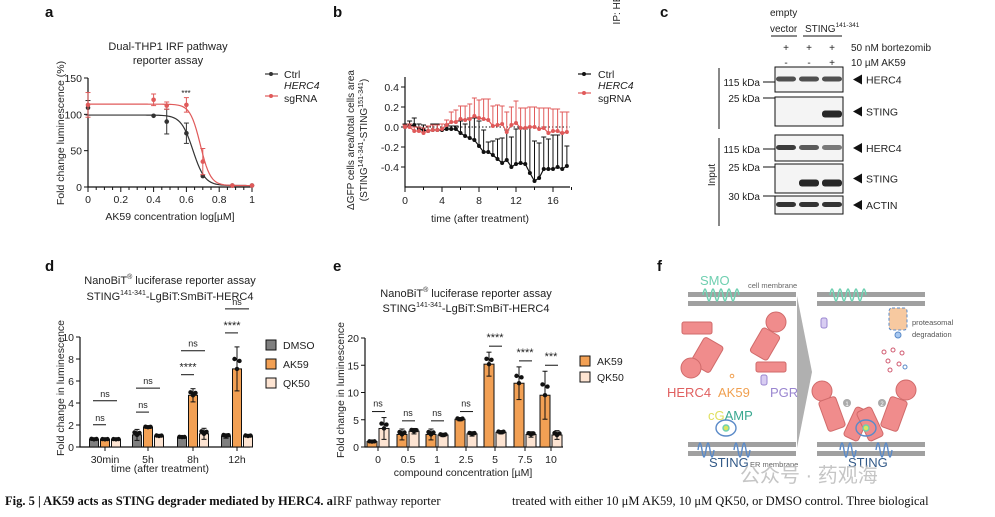  What do you see at coordinates (809, 48) in the screenshot?
I see `treatment-sign: +` at bounding box center [809, 48].